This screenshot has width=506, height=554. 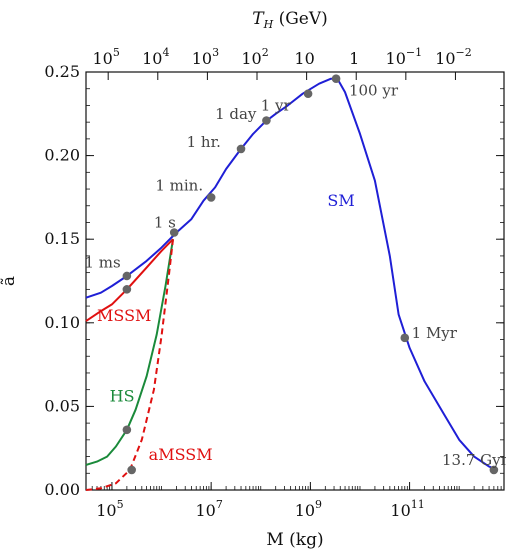 What do you see at coordinates (294, 540) in the screenshot?
I see `x-axis-label: M (kg)` at bounding box center [294, 540].